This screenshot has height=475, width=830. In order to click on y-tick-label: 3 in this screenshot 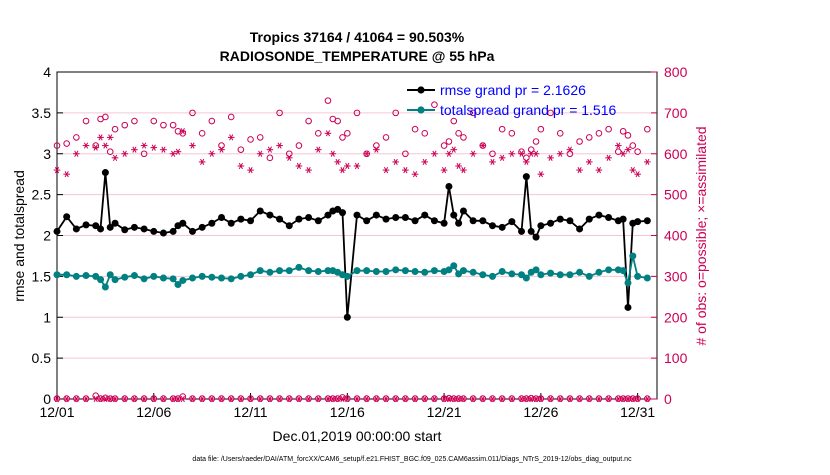, I will do `click(47, 154)`.